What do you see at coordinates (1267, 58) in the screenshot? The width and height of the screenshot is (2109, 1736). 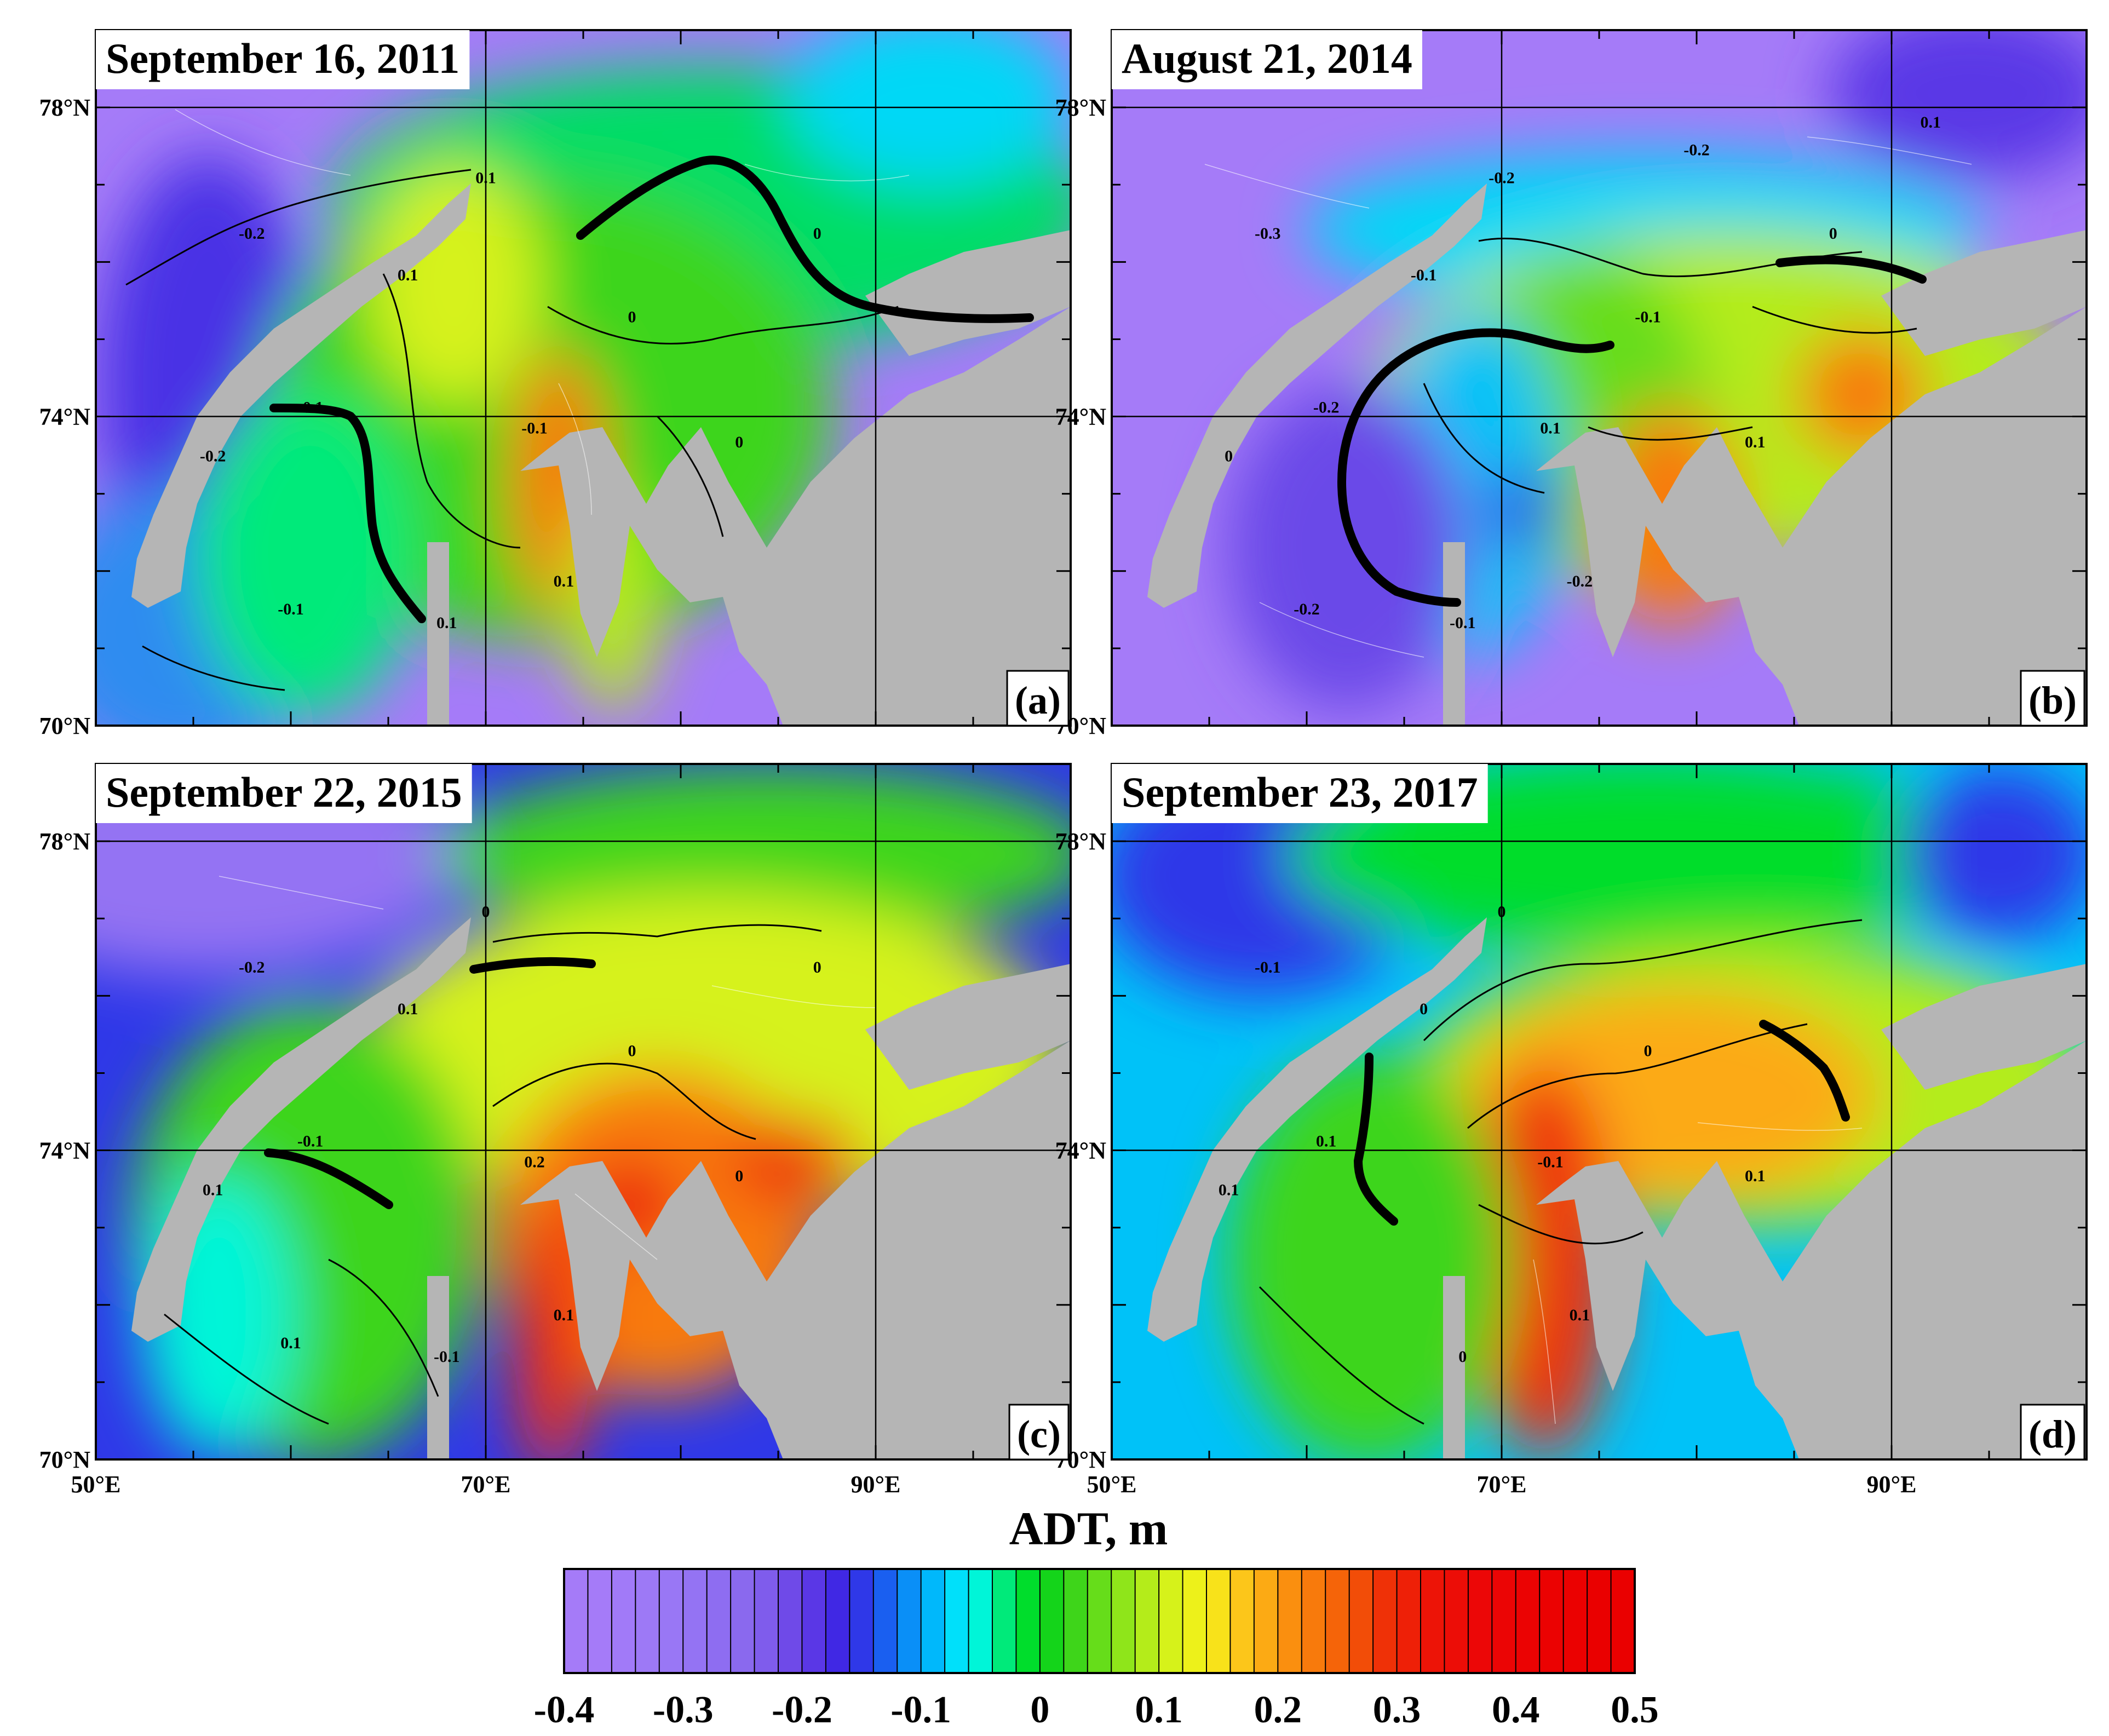 I see `panel-date-label: August 21, 2014` at bounding box center [1267, 58].